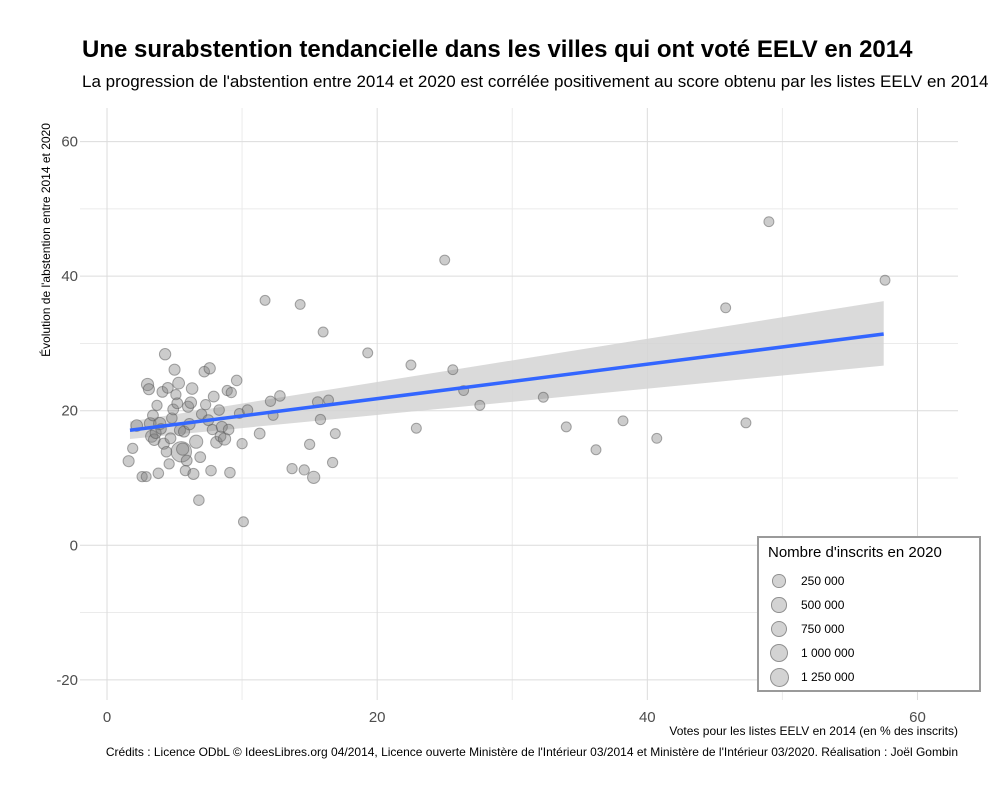  I want to click on legend-label: 500 000, so click(823, 605).